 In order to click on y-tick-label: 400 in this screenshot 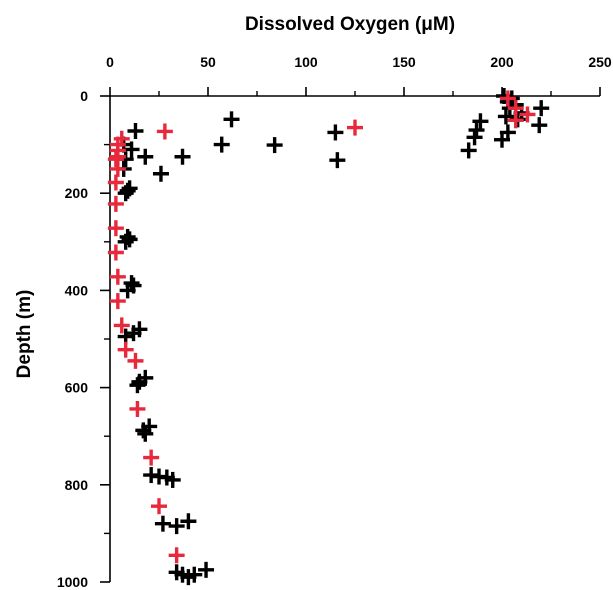, I will do `click(77, 290)`.